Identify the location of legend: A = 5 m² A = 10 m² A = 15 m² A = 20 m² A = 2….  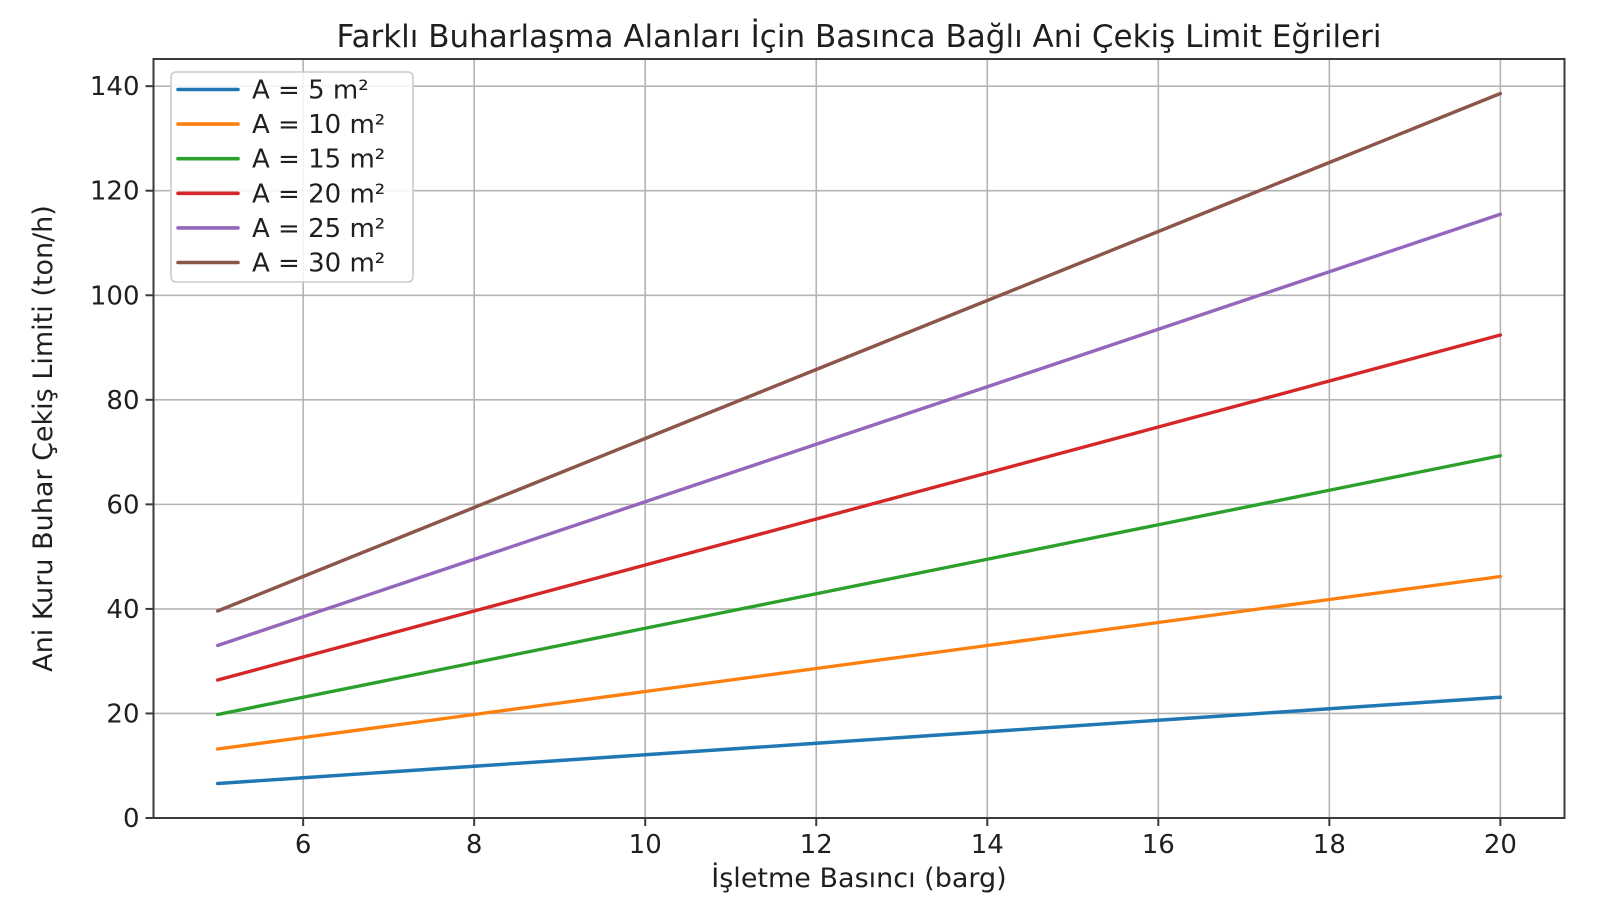
(292, 177).